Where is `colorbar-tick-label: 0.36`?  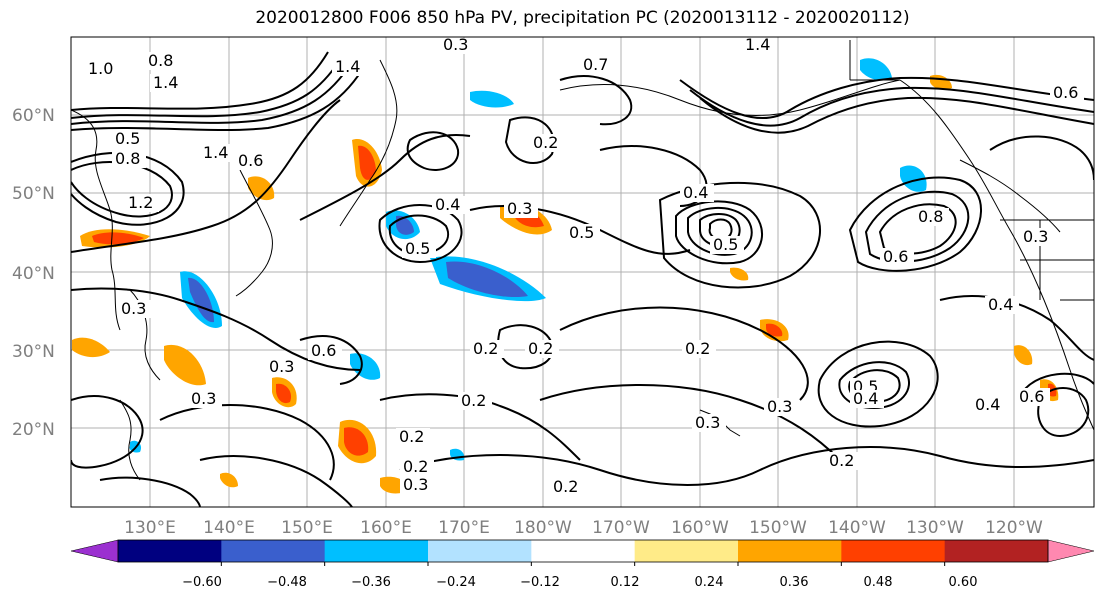 colorbar-tick-label: 0.36 is located at coordinates (794, 582).